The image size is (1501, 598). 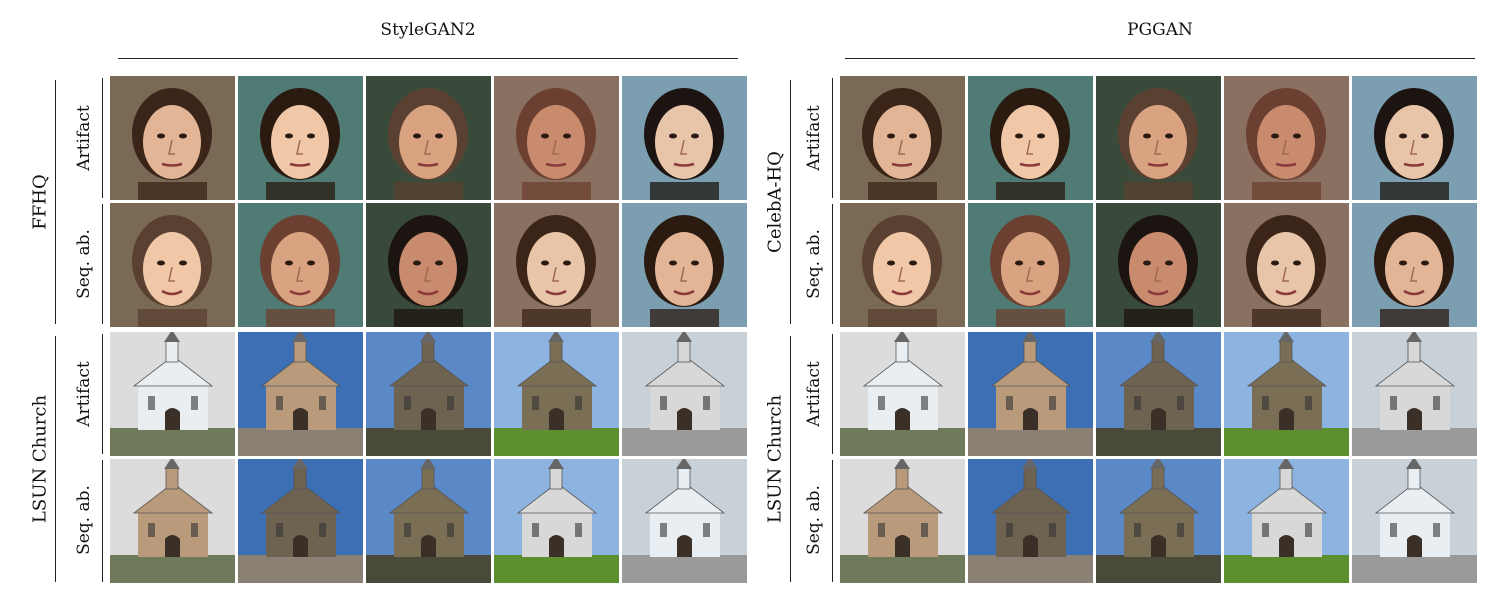 I want to click on dataset-bracket-celeba-hq, so click(x=790, y=202).